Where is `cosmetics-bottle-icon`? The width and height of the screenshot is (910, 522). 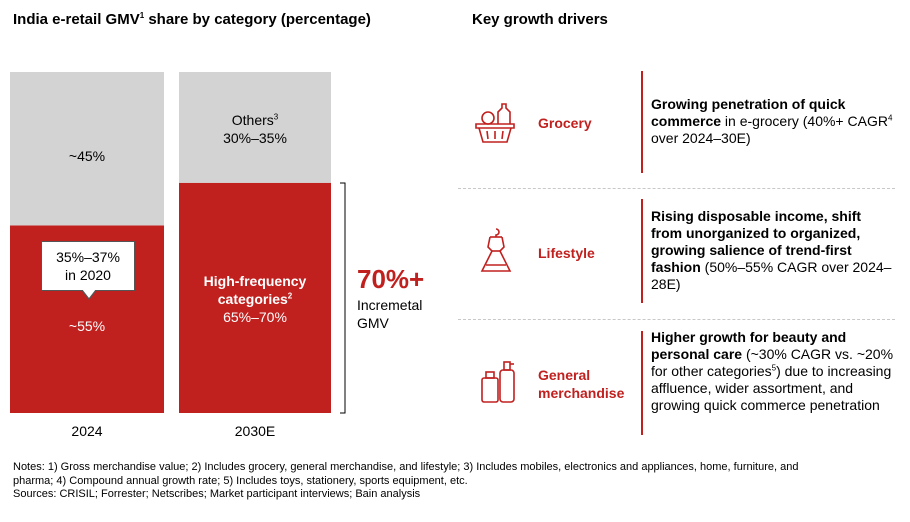 cosmetics-bottle-icon is located at coordinates (498, 382).